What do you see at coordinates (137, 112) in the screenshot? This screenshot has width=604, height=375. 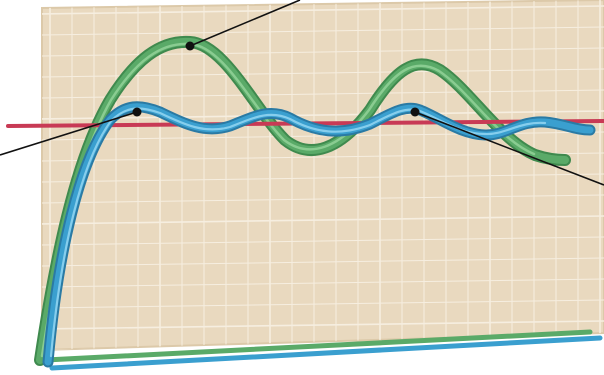 I see `callout-dot-blue-first-peak` at bounding box center [137, 112].